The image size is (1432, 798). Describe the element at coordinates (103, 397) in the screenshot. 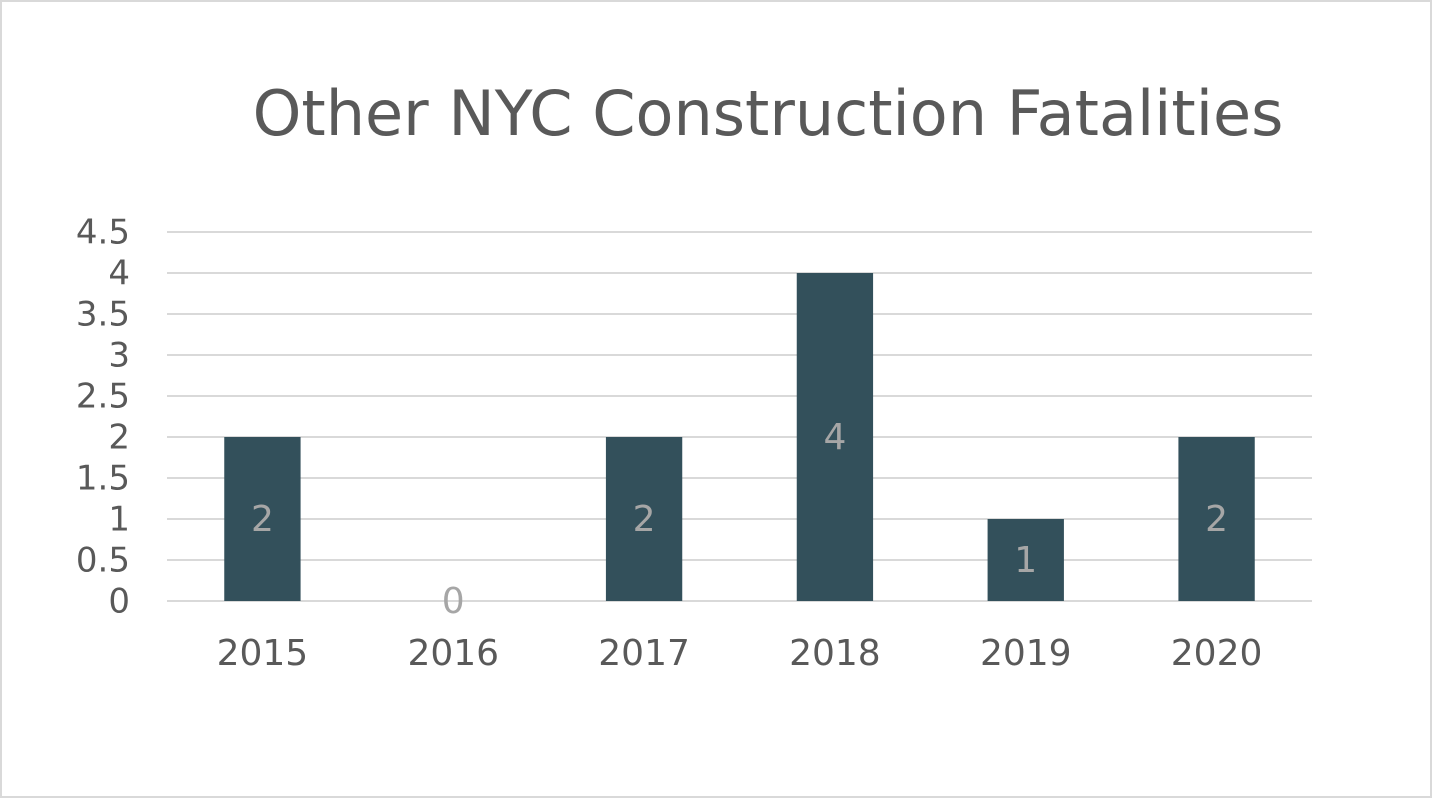

I see `y-tick-label: 2.5` at that location.